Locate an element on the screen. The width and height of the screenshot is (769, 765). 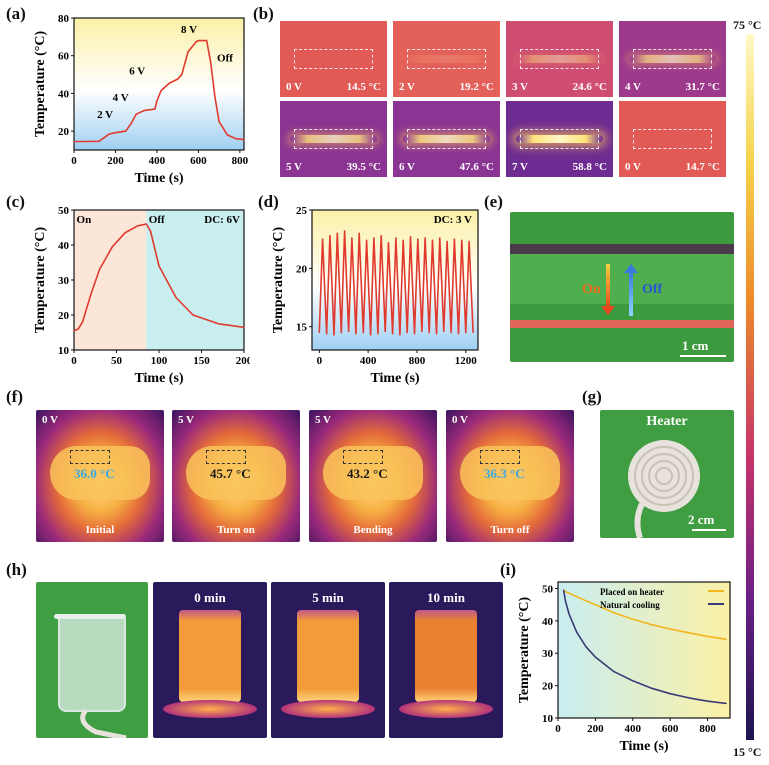
panel-label-d: (d) is located at coordinates (268, 201).